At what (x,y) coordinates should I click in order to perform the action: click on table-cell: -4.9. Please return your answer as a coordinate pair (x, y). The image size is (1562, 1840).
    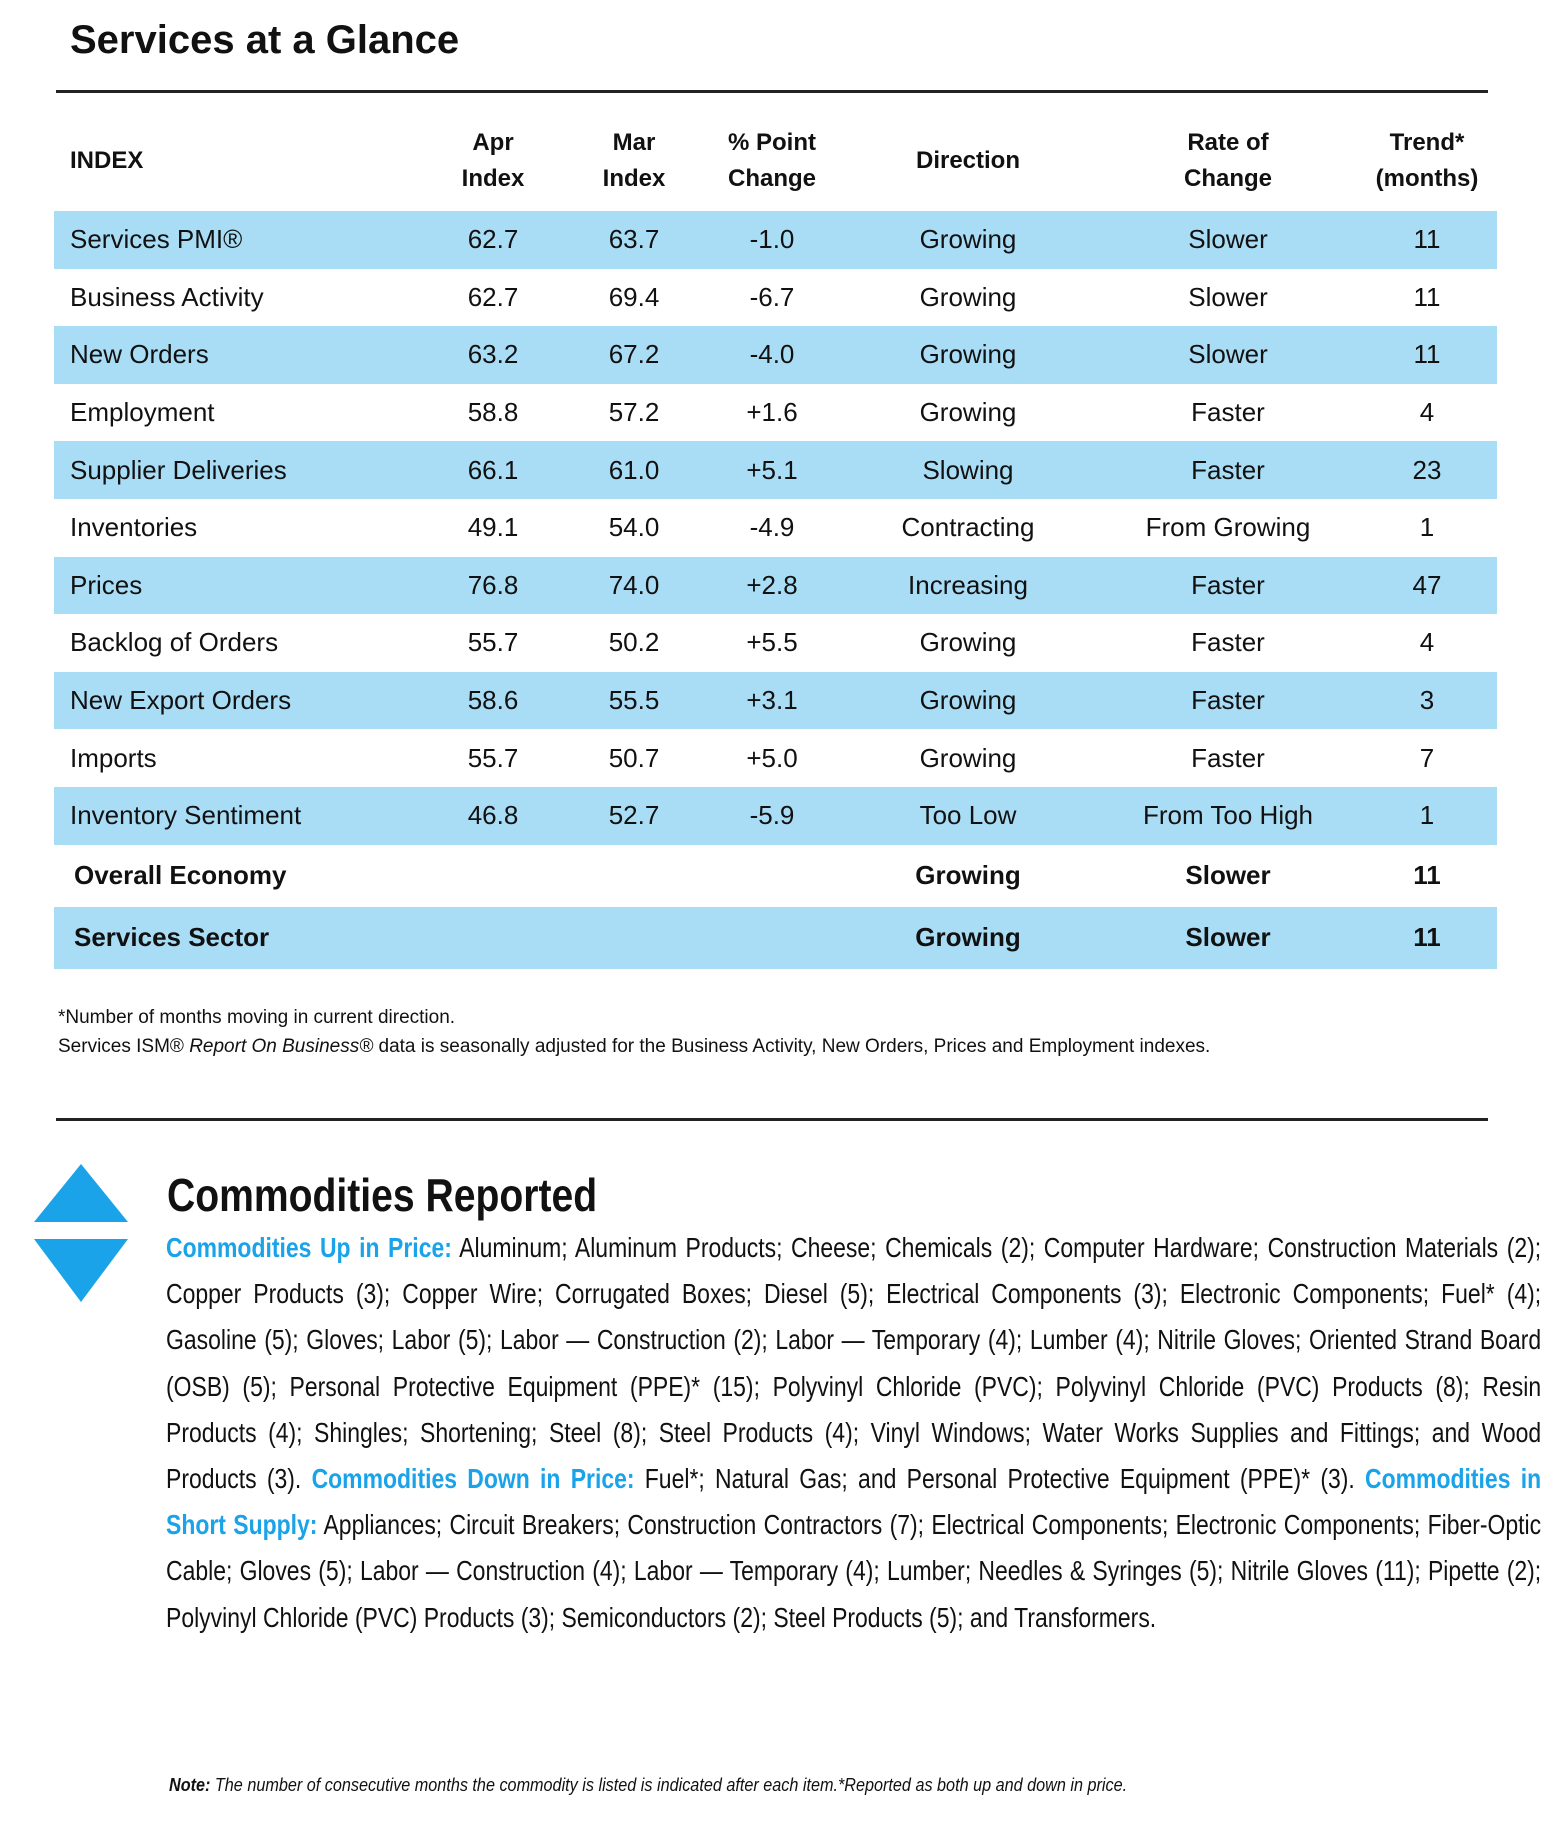
    Looking at the image, I should click on (772, 527).